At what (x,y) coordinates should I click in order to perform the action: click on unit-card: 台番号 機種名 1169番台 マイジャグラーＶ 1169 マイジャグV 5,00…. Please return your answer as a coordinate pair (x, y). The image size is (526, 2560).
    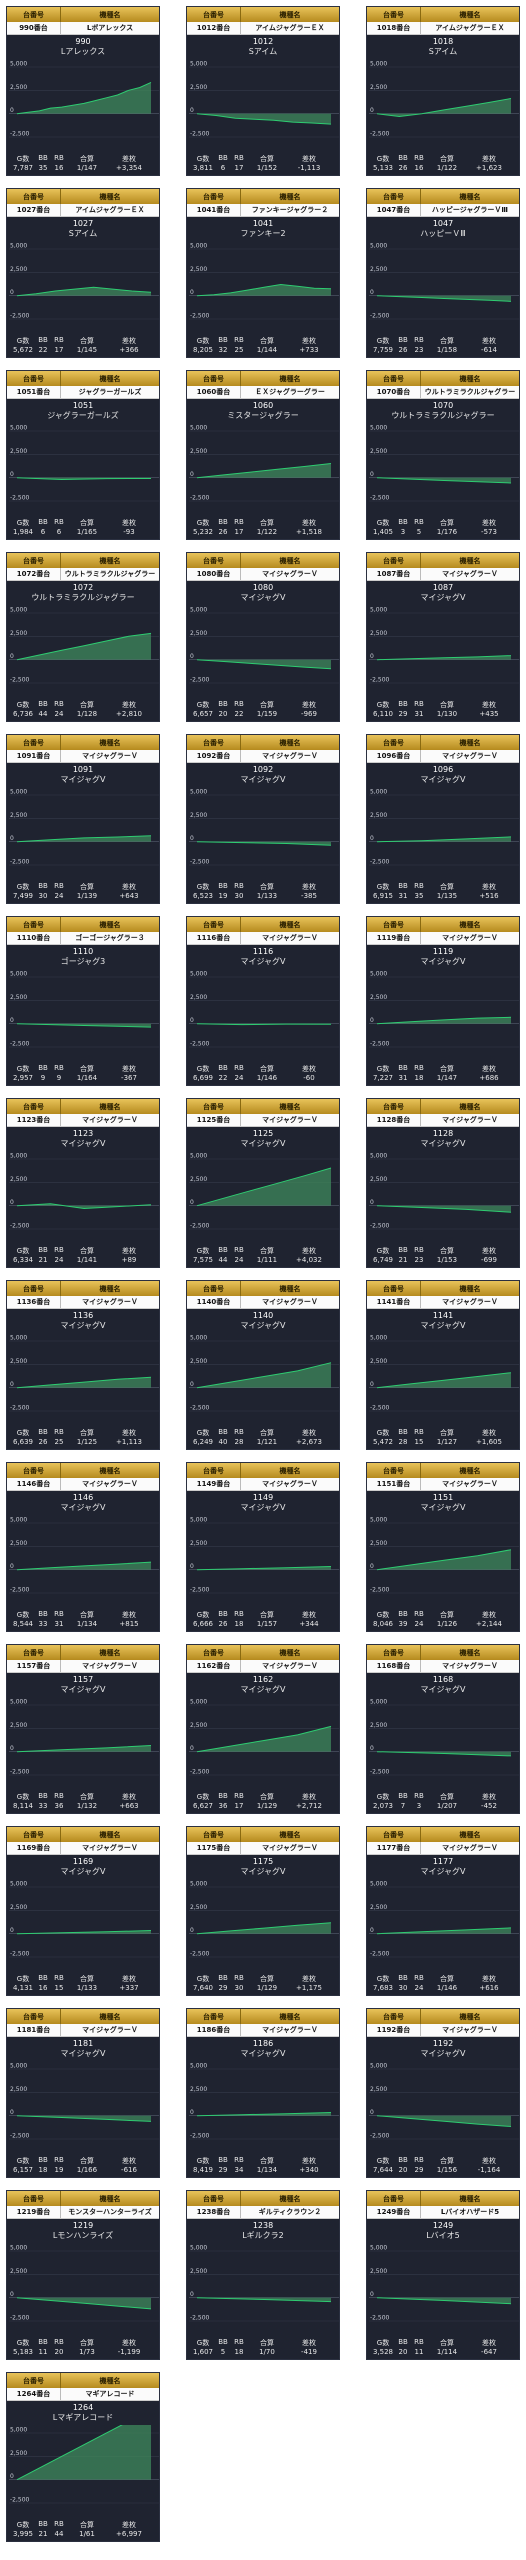
    Looking at the image, I should click on (83, 1911).